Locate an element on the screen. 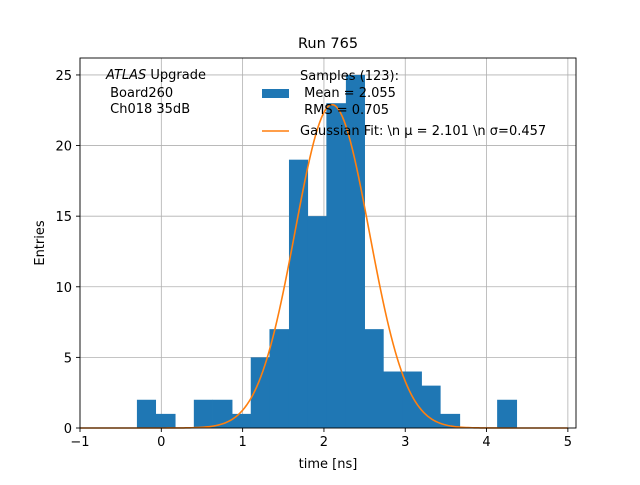 This screenshot has height=485, width=640. y-tick-label: 20 is located at coordinates (63, 147).